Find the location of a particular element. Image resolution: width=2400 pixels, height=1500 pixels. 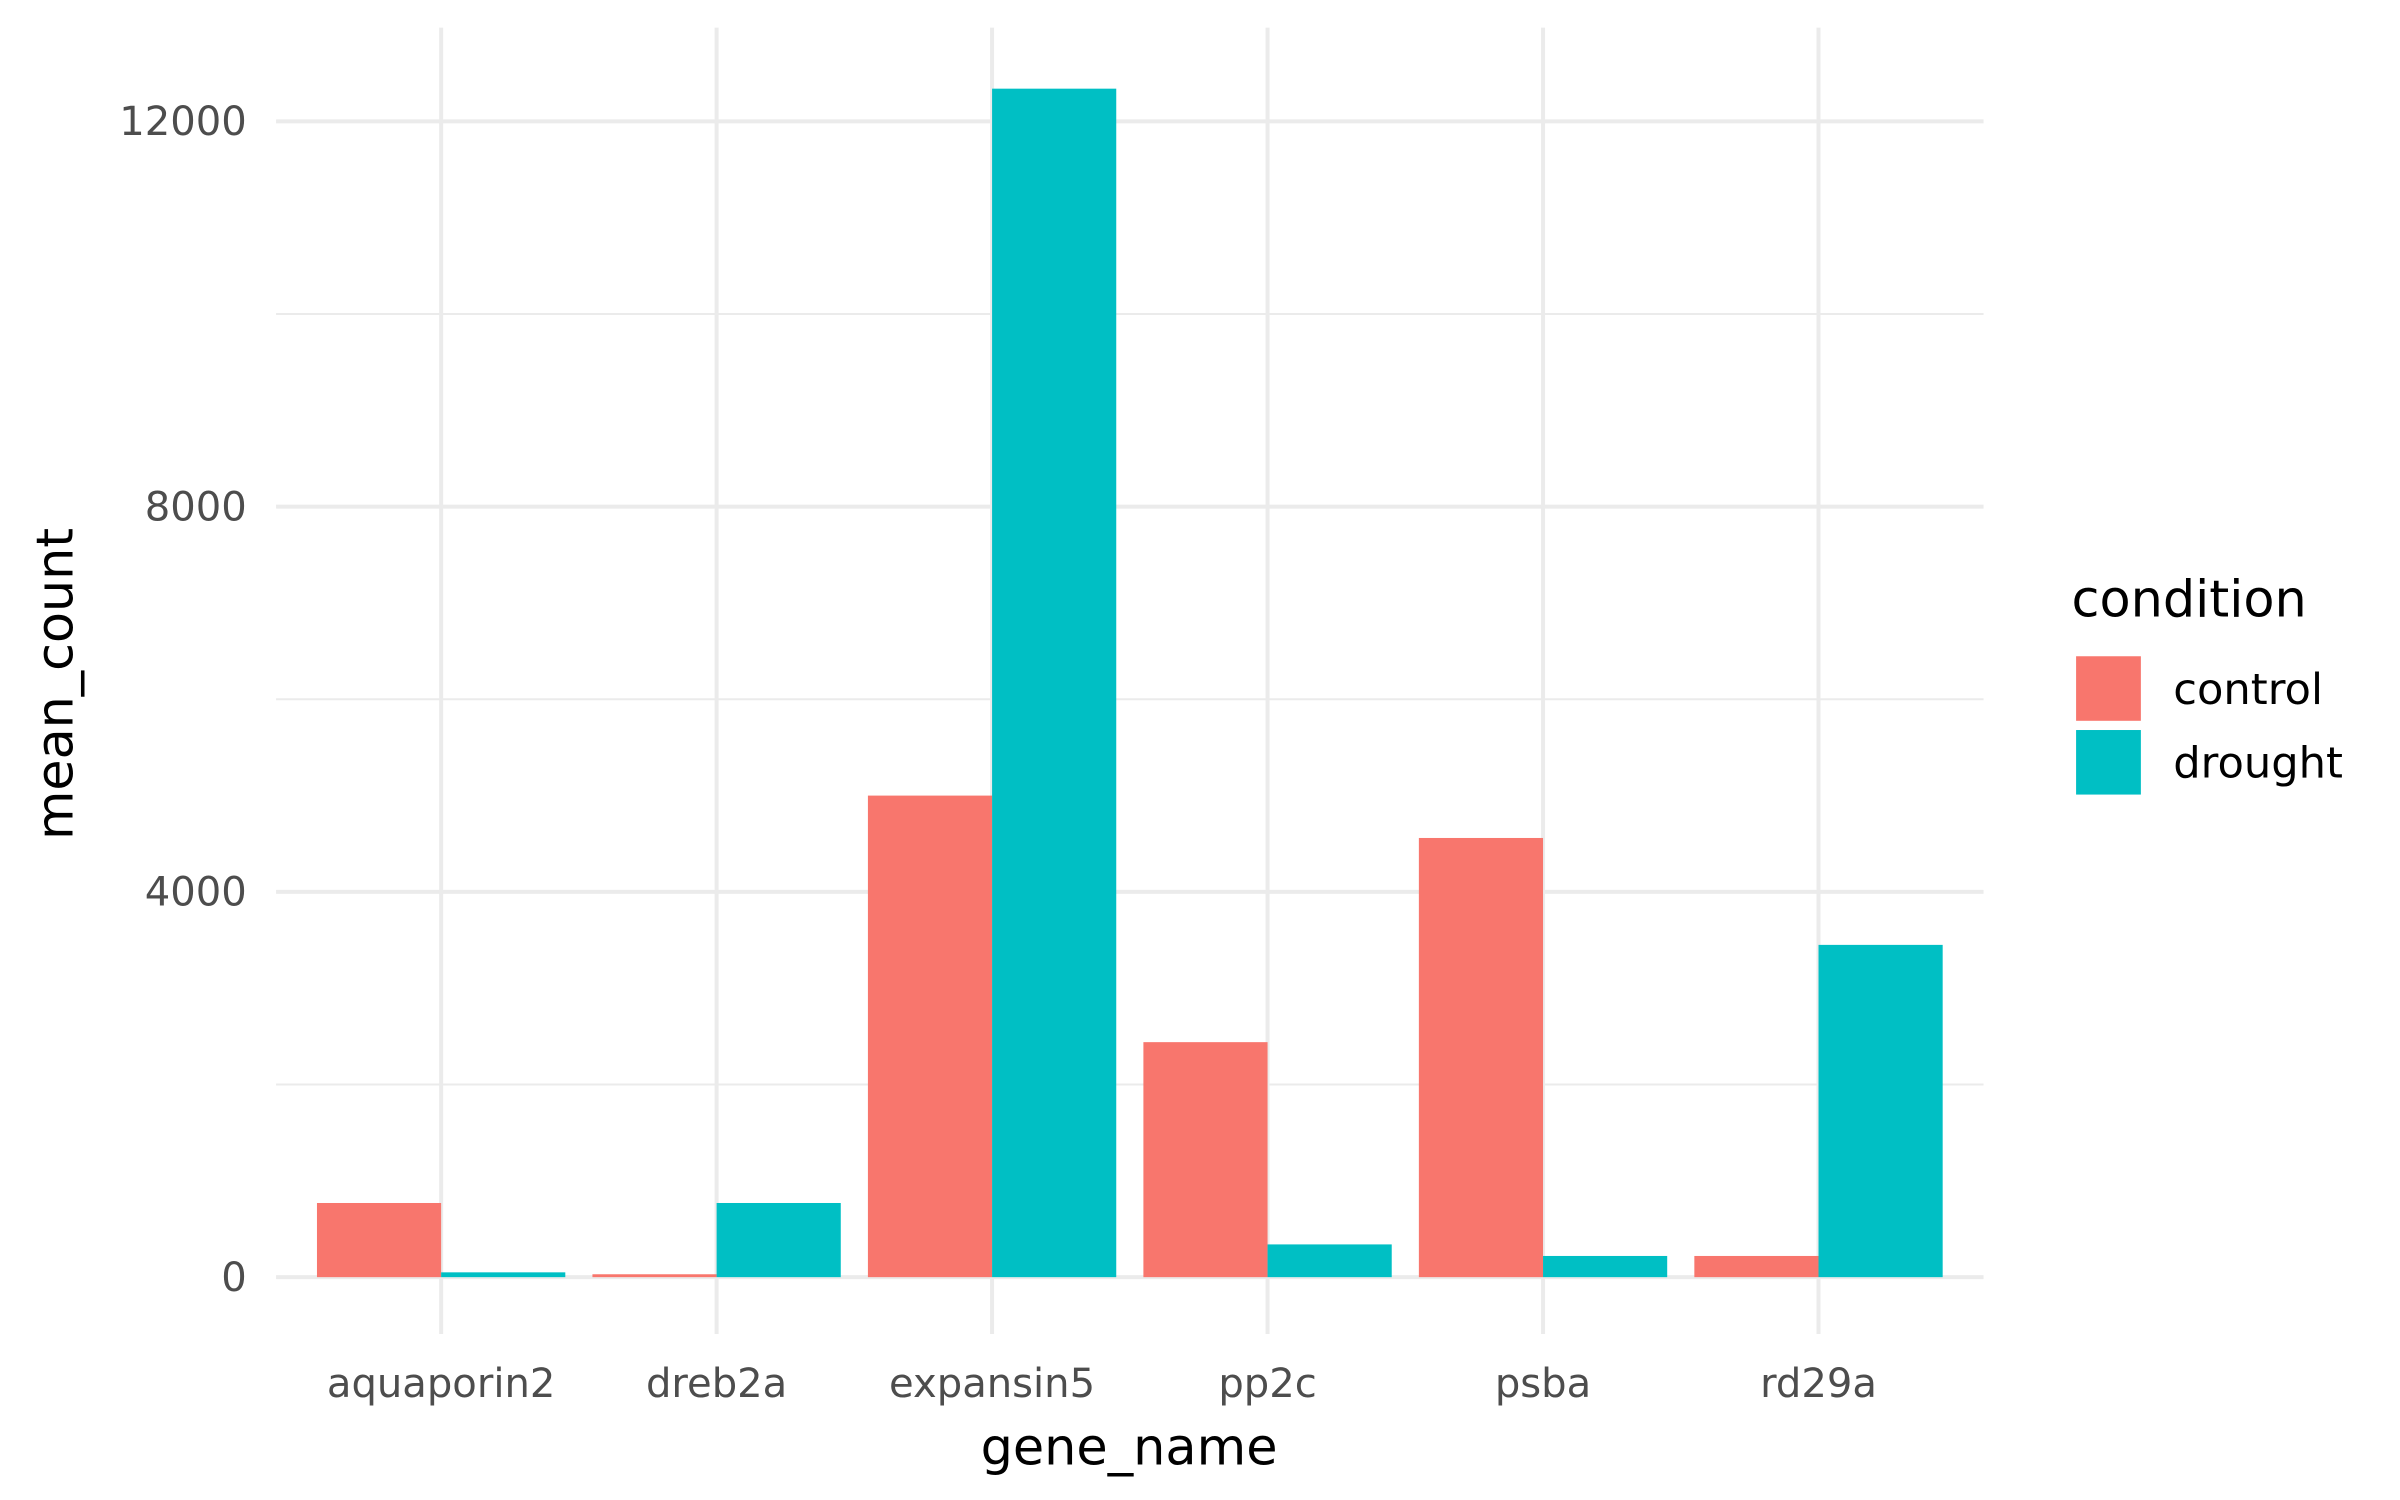

bar-dreb2a-control is located at coordinates (654, 1276).